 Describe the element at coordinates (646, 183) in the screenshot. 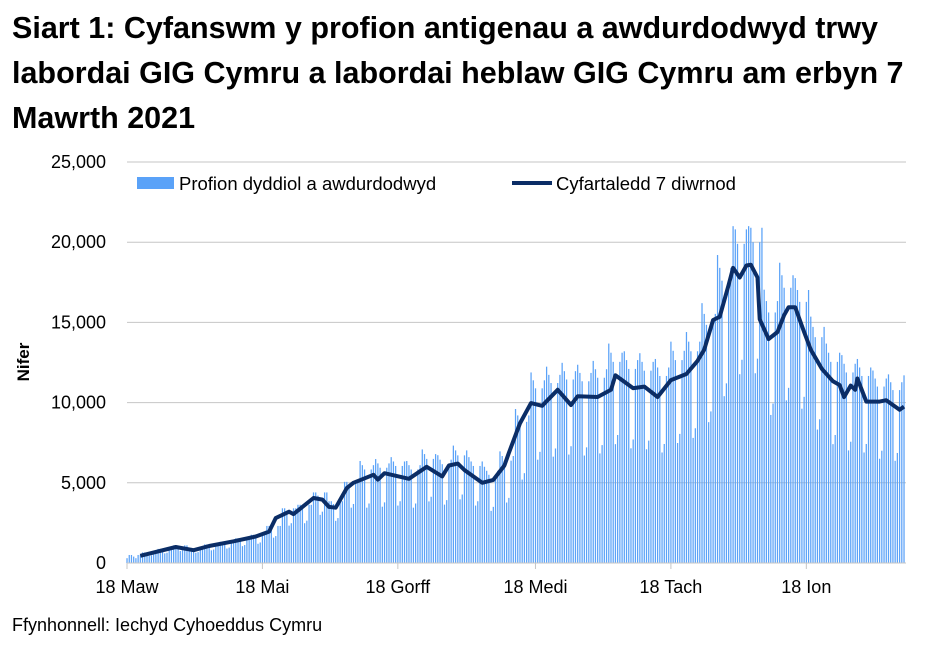

I see `legend-line-label: Cyfartaledd 7 diwrnod` at that location.